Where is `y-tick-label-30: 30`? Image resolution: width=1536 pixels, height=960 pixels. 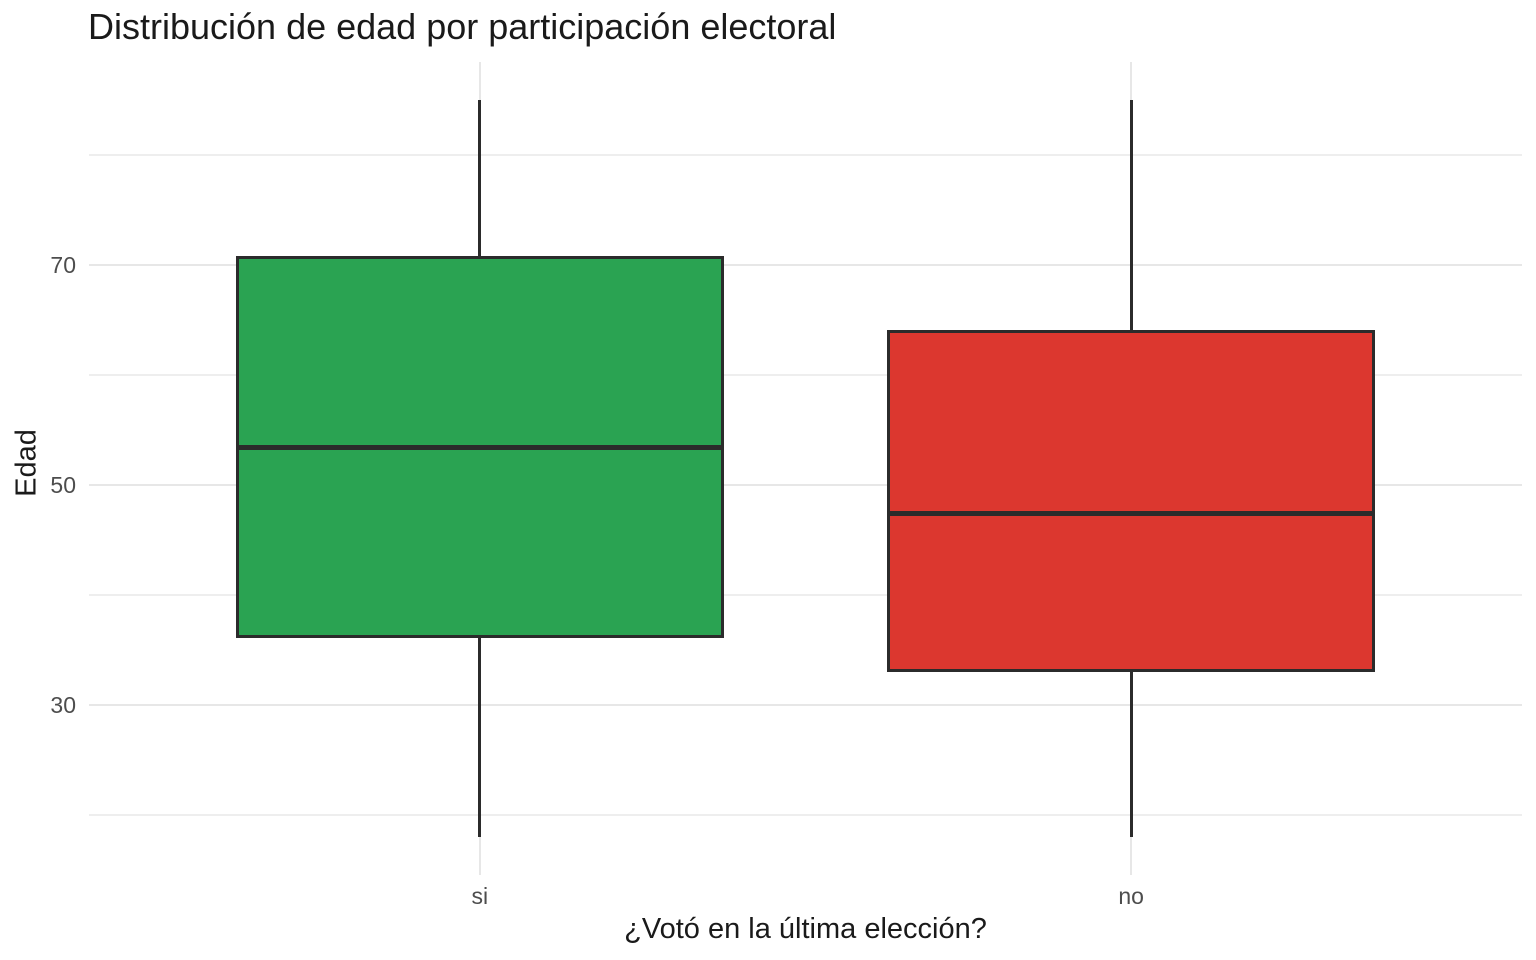 y-tick-label-30: 30 is located at coordinates (63, 704).